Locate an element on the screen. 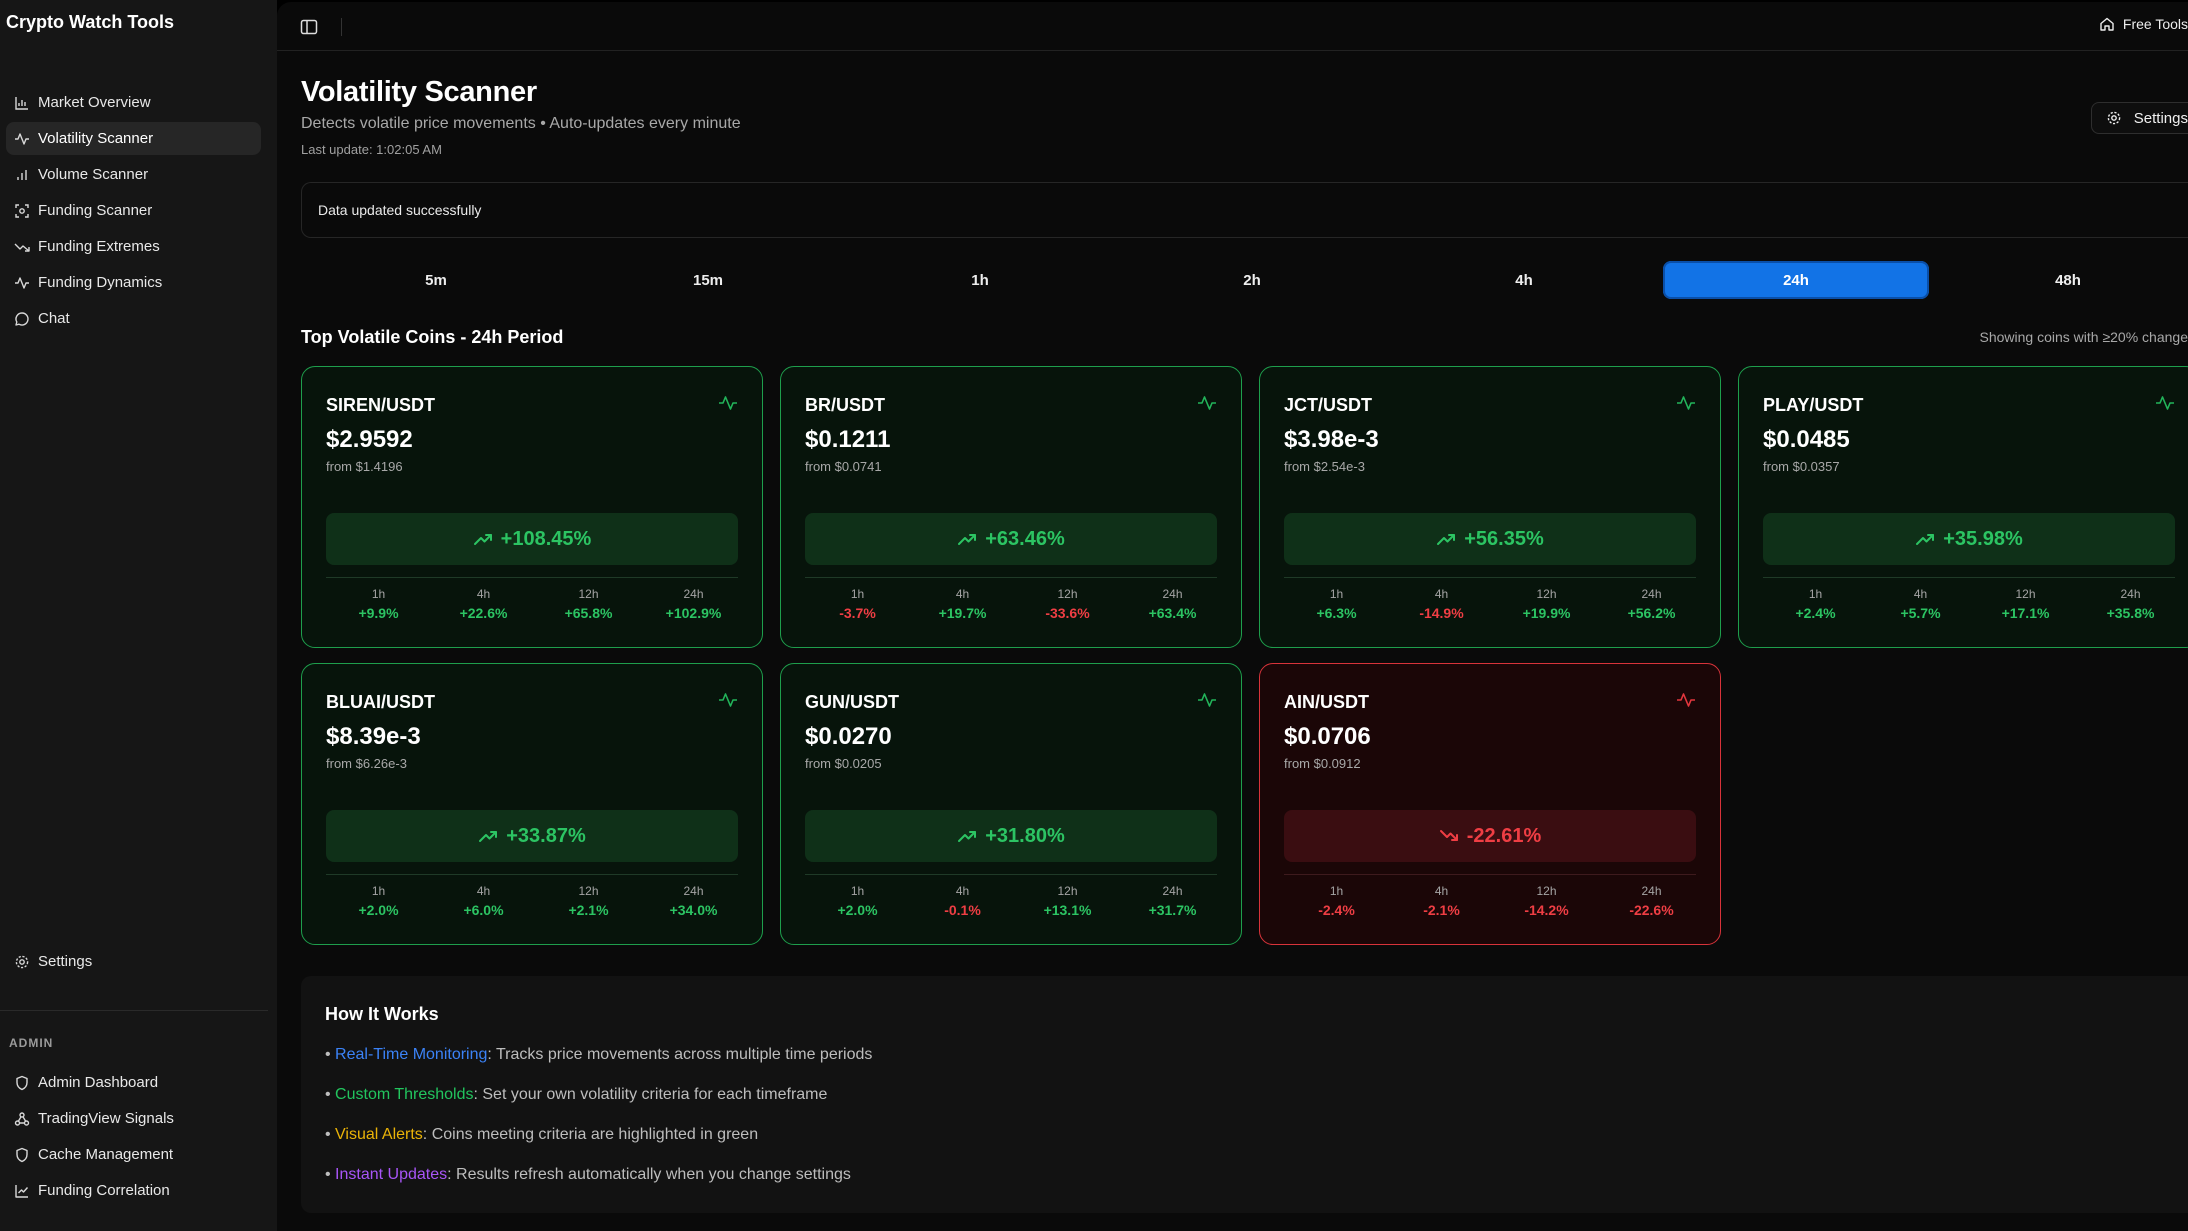 Image resolution: width=2188 pixels, height=1231 pixels. period-stats: 1h -2.4% 4h -2.1% 12h -14.2% 24h -22.6% is located at coordinates (1494, 904).